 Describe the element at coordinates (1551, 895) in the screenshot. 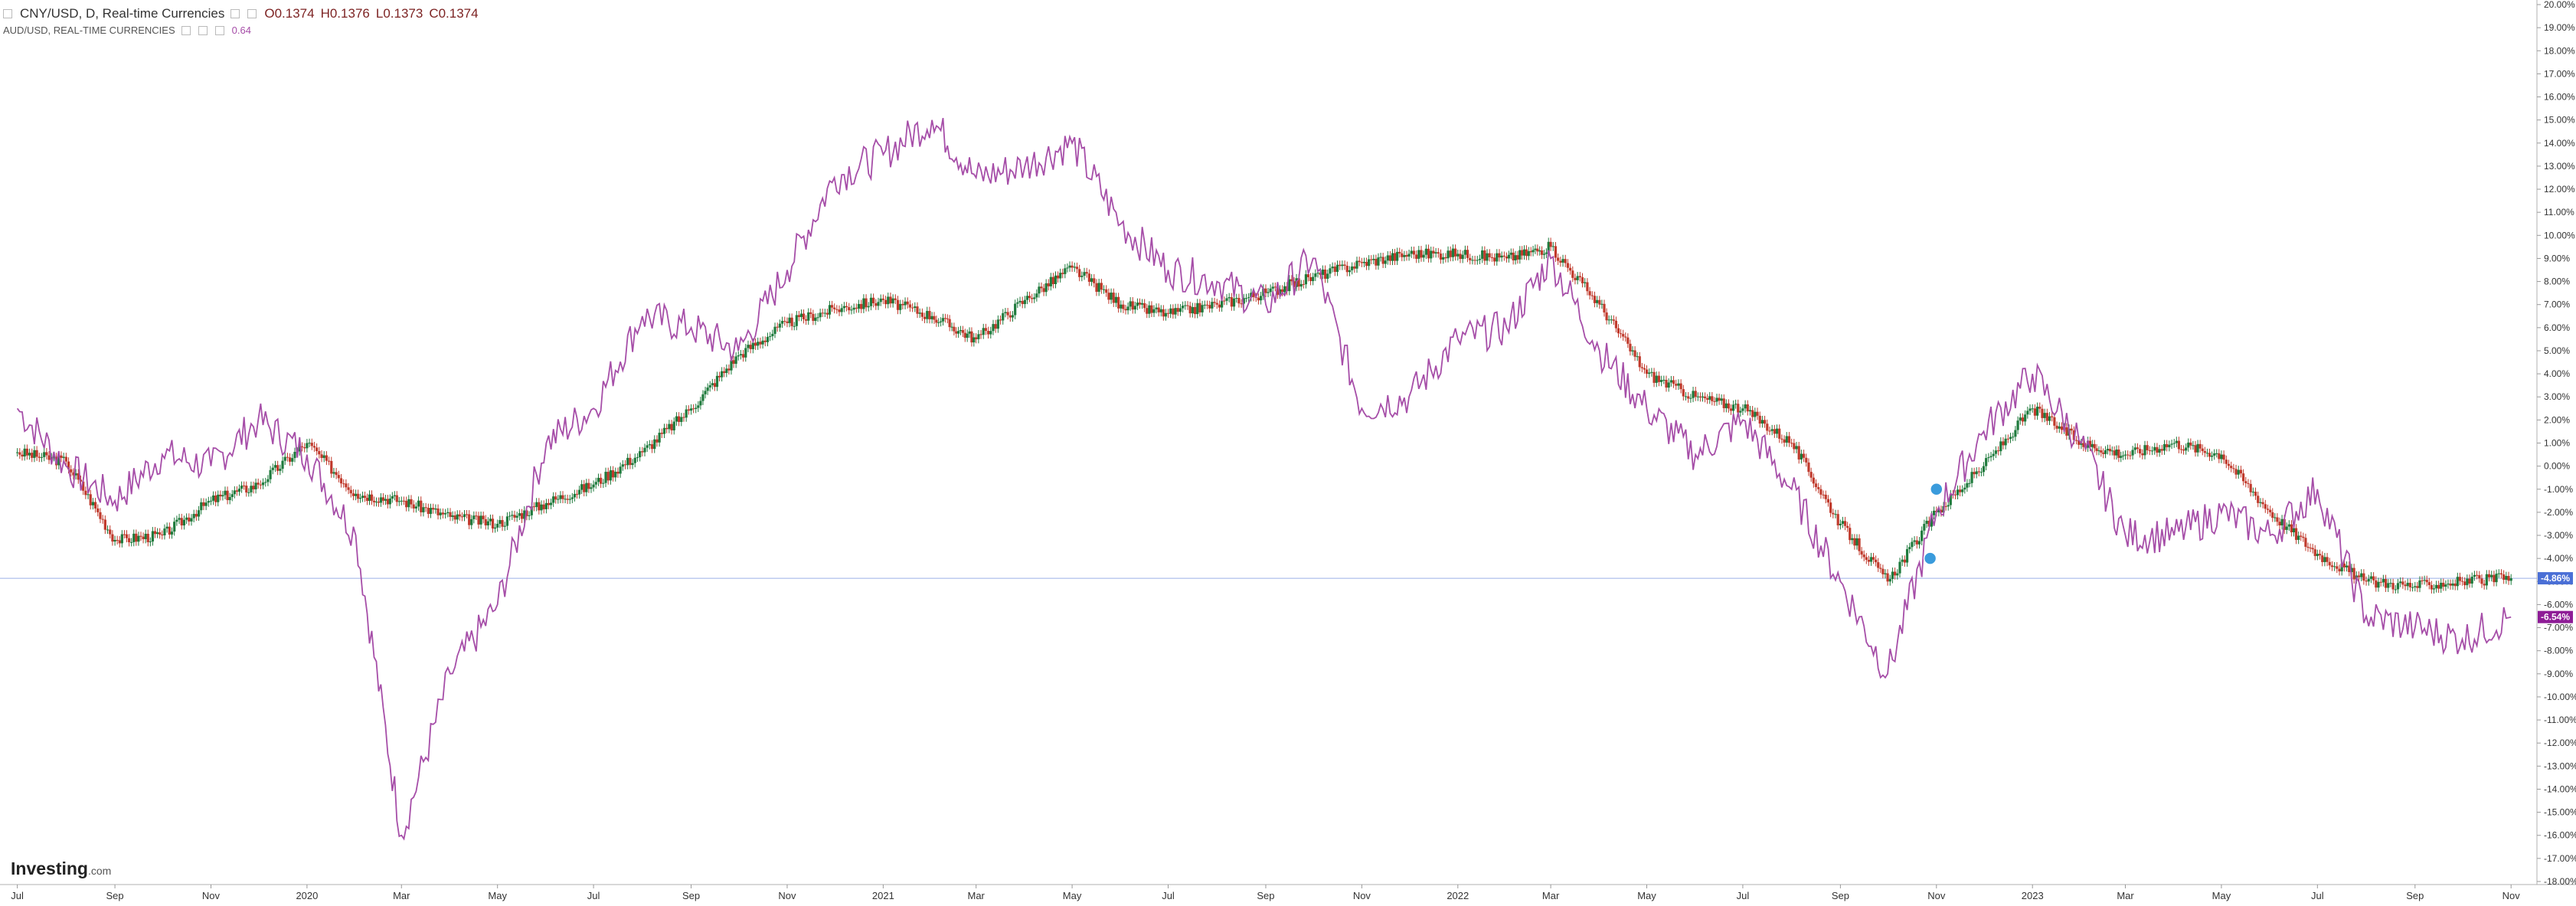

I see `x-tick-label: Mar` at that location.